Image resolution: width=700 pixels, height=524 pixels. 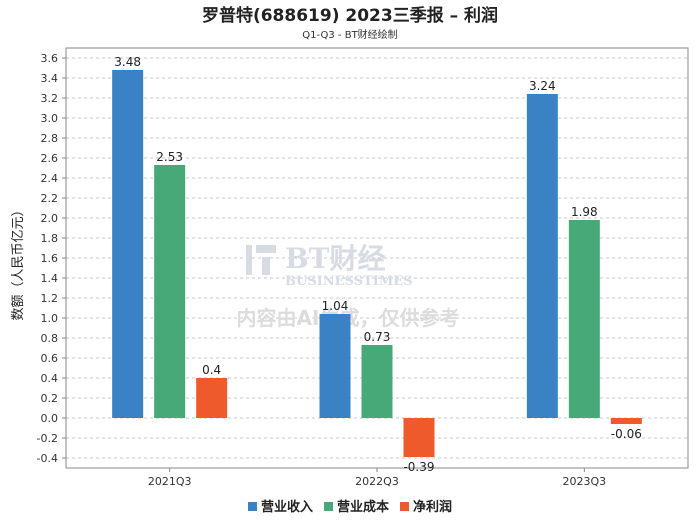 I want to click on y-tick-label: 2.0, so click(x=50, y=218).